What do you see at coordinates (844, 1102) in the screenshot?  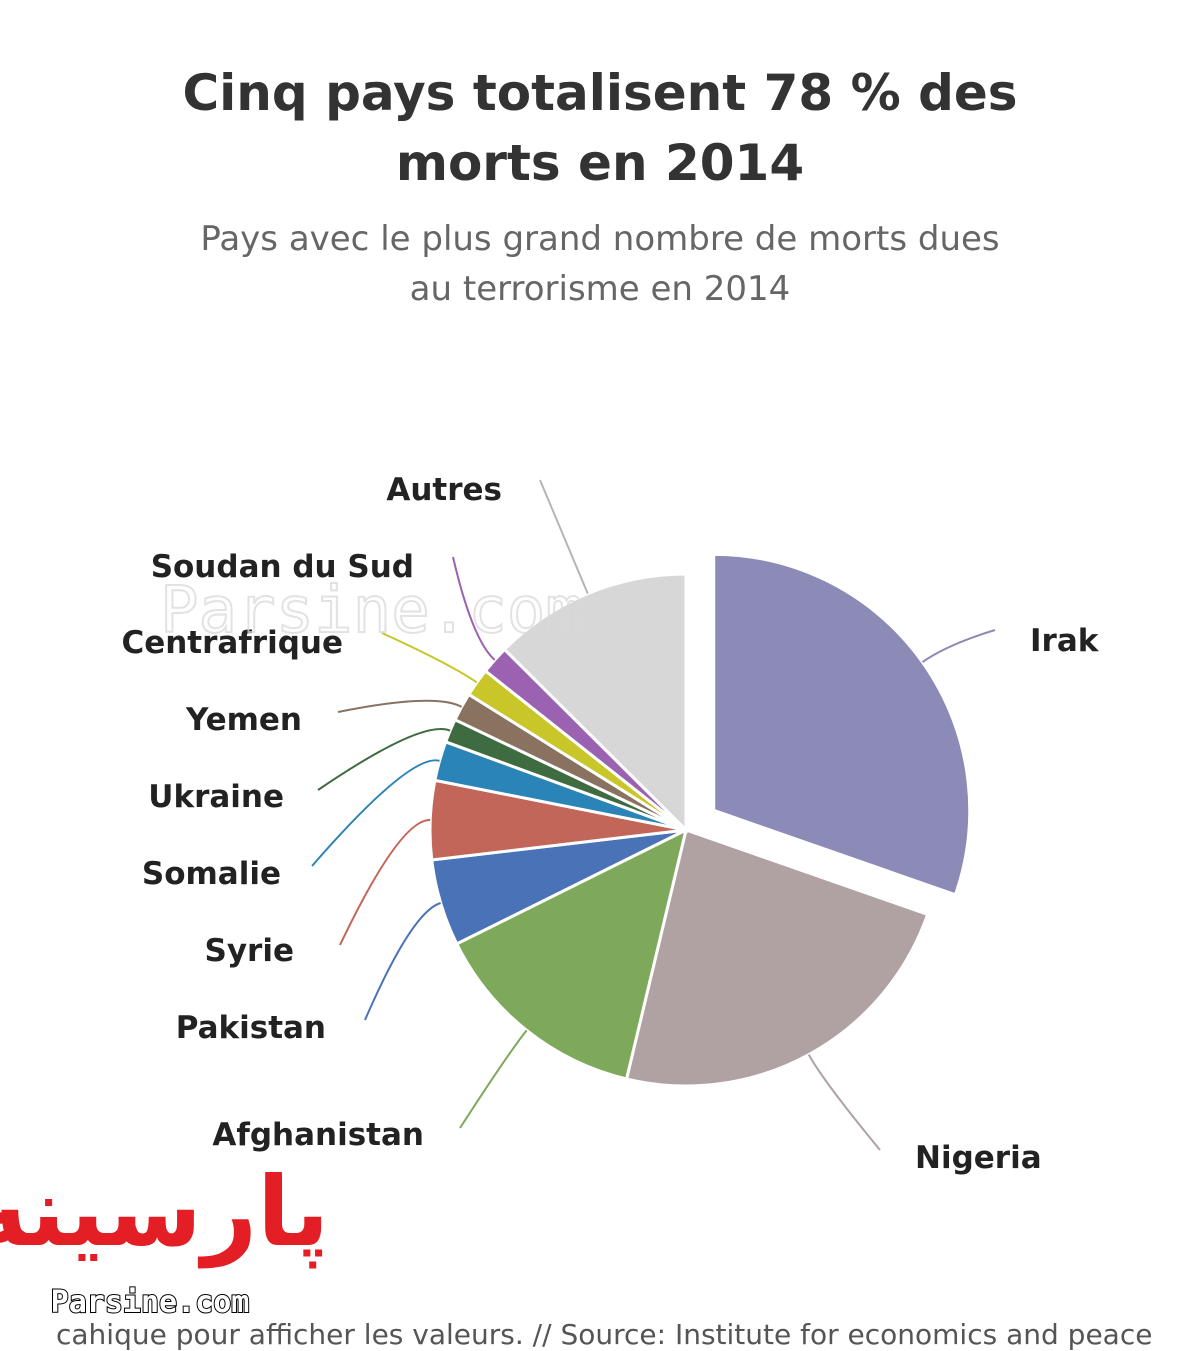 I see `connector-nigeria` at bounding box center [844, 1102].